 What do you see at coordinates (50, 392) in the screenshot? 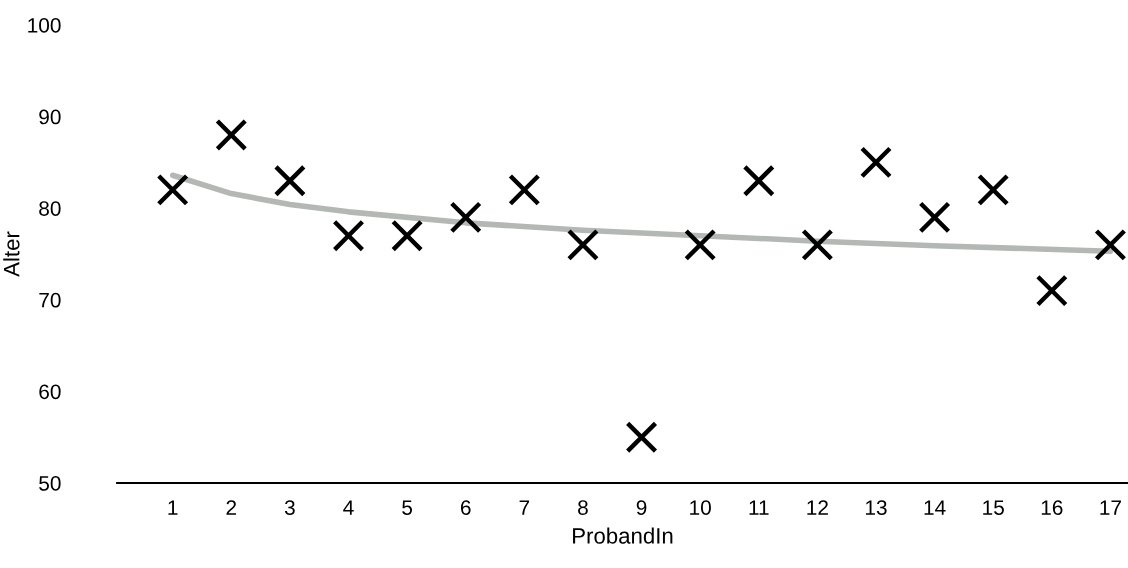
I see `y-tick-label: 60` at bounding box center [50, 392].